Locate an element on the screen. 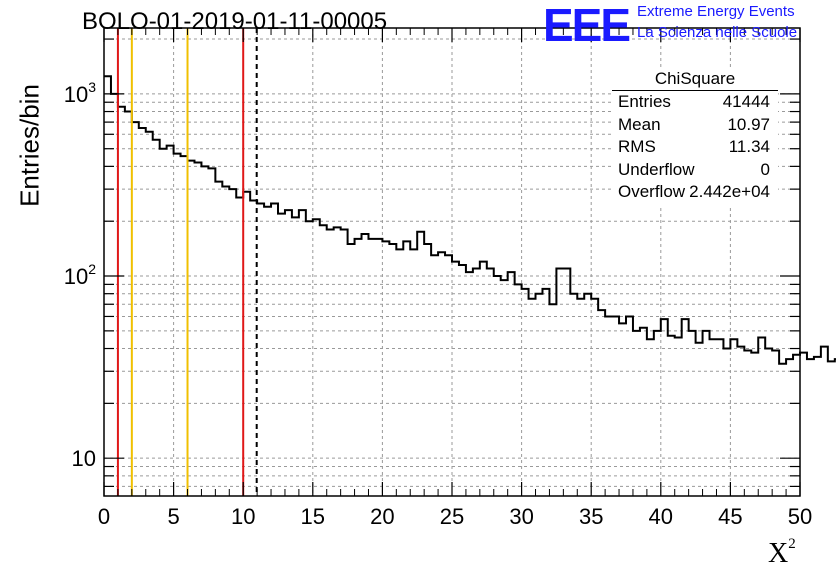  stats-row-underflow: Underflow 0 is located at coordinates (695, 170).